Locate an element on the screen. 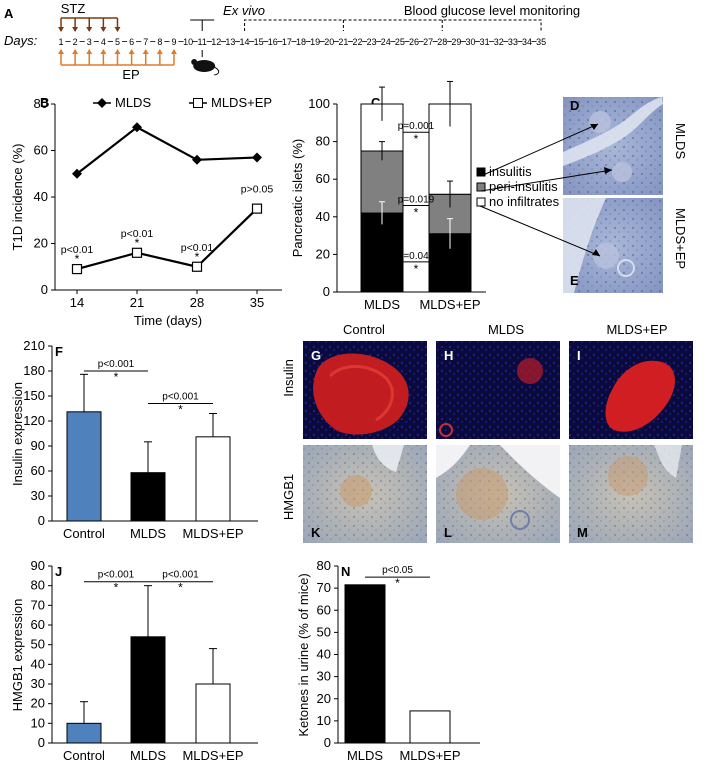  p-value-label: p>0.05 is located at coordinates (257, 190).